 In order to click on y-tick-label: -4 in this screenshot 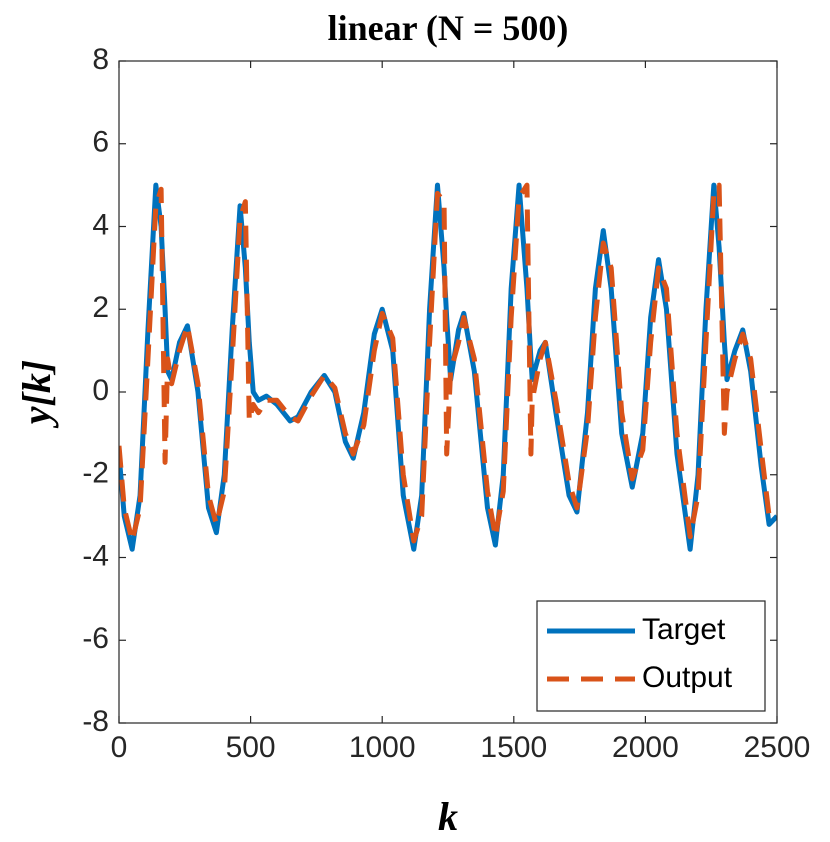, I will do `click(95, 555)`.